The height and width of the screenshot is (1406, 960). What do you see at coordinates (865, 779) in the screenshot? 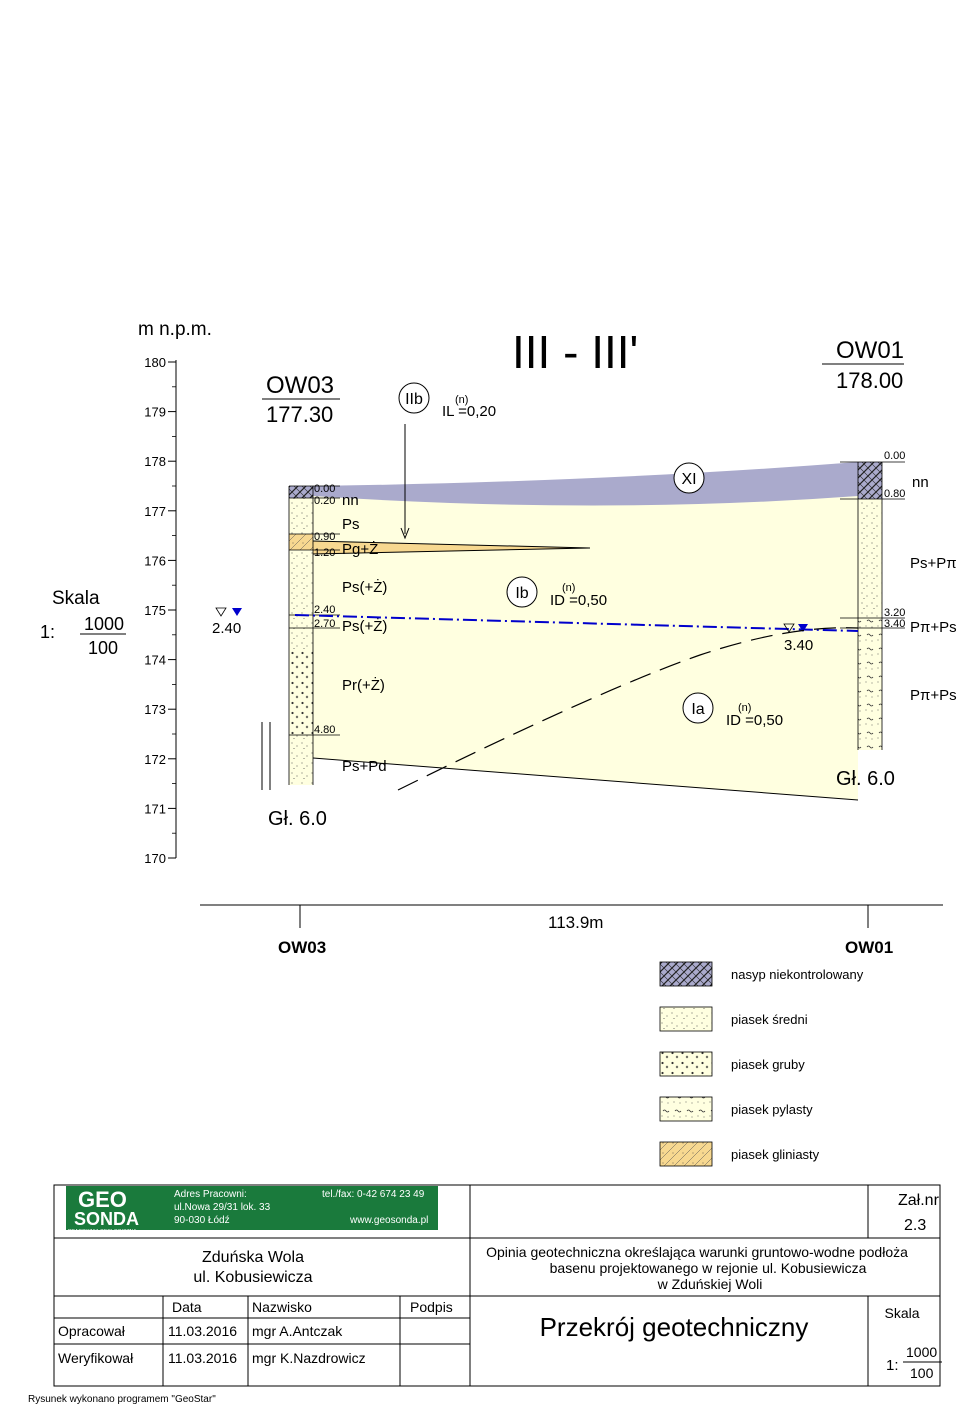
I see `ow01-final-depth: Gł. 6.0` at bounding box center [865, 779].